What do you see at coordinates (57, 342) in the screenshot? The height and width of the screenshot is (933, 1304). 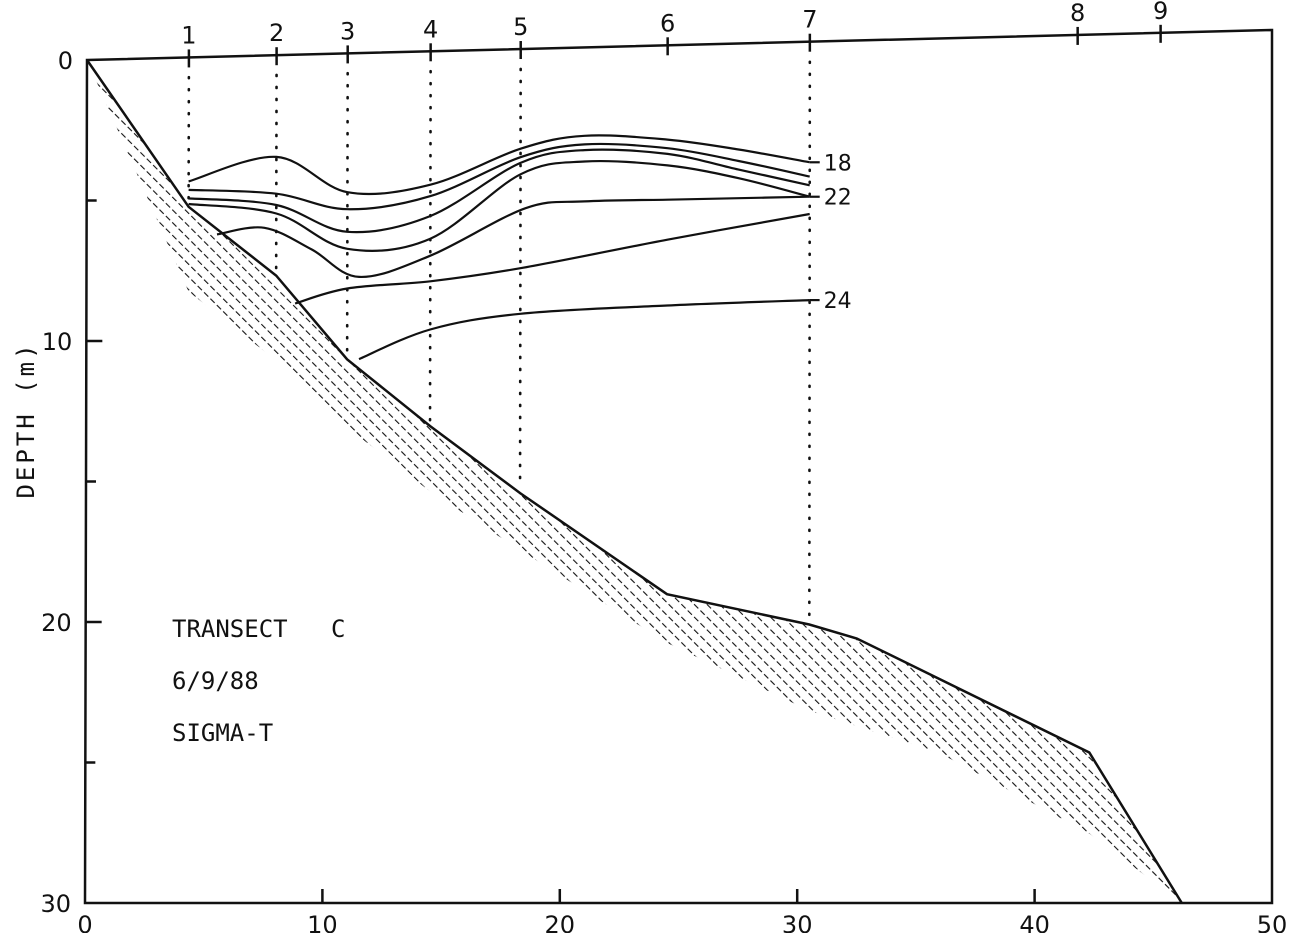 I see `y-tick-label: 10` at bounding box center [57, 342].